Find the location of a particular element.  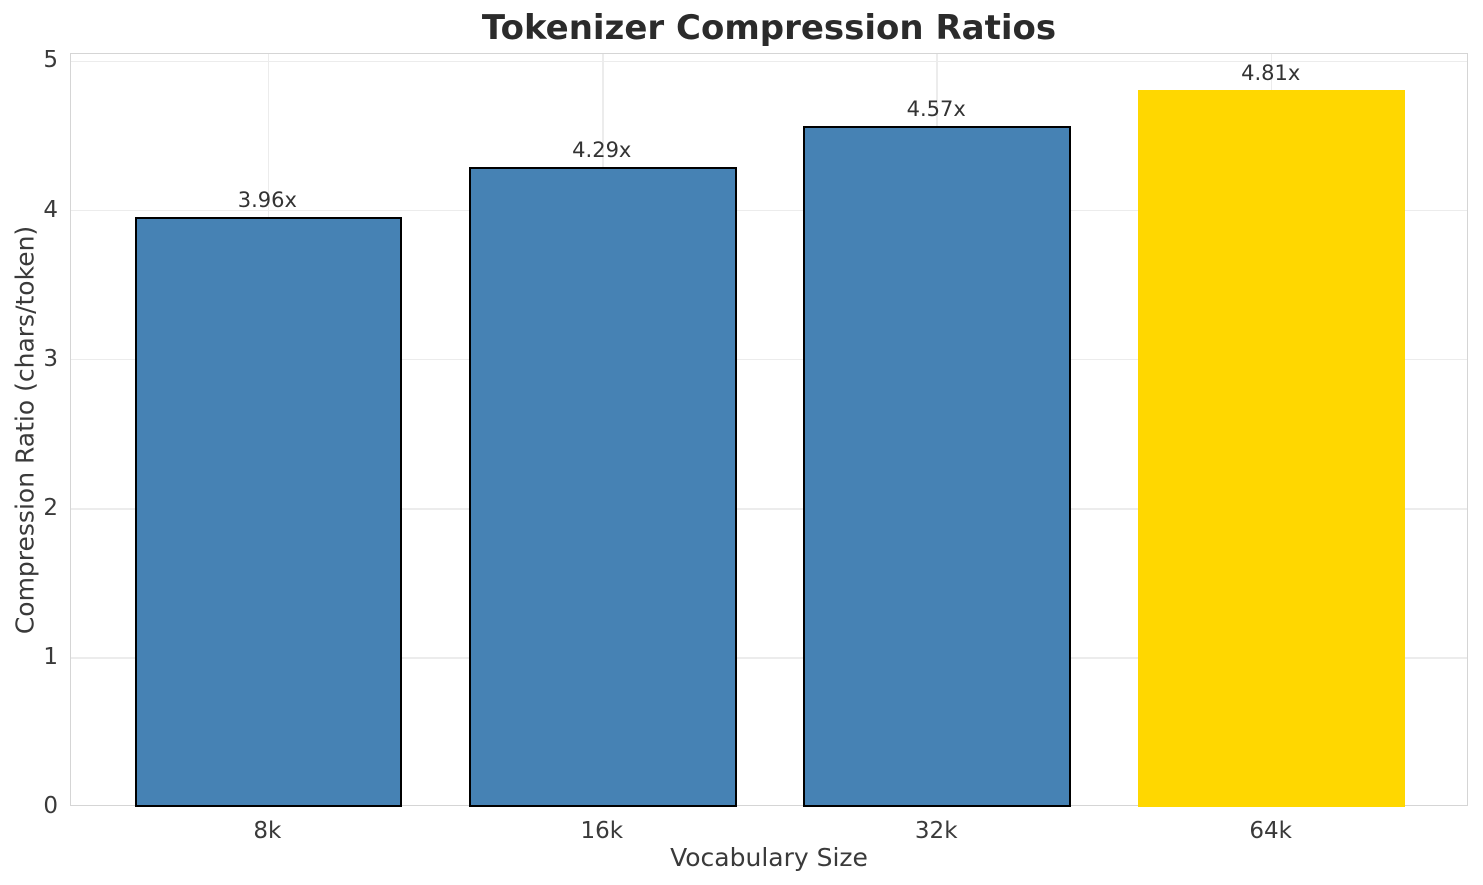

y-tick-label-2: 2 is located at coordinates (50, 507).